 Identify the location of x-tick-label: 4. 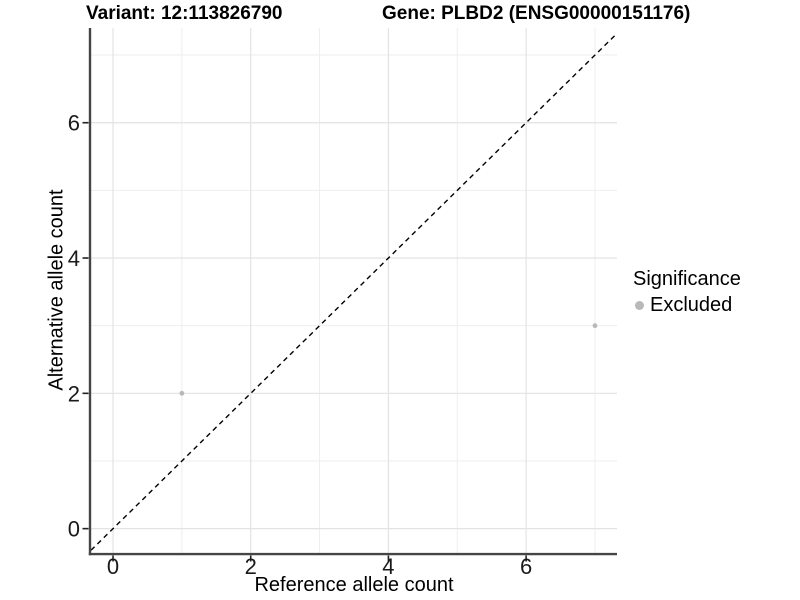
(388, 566).